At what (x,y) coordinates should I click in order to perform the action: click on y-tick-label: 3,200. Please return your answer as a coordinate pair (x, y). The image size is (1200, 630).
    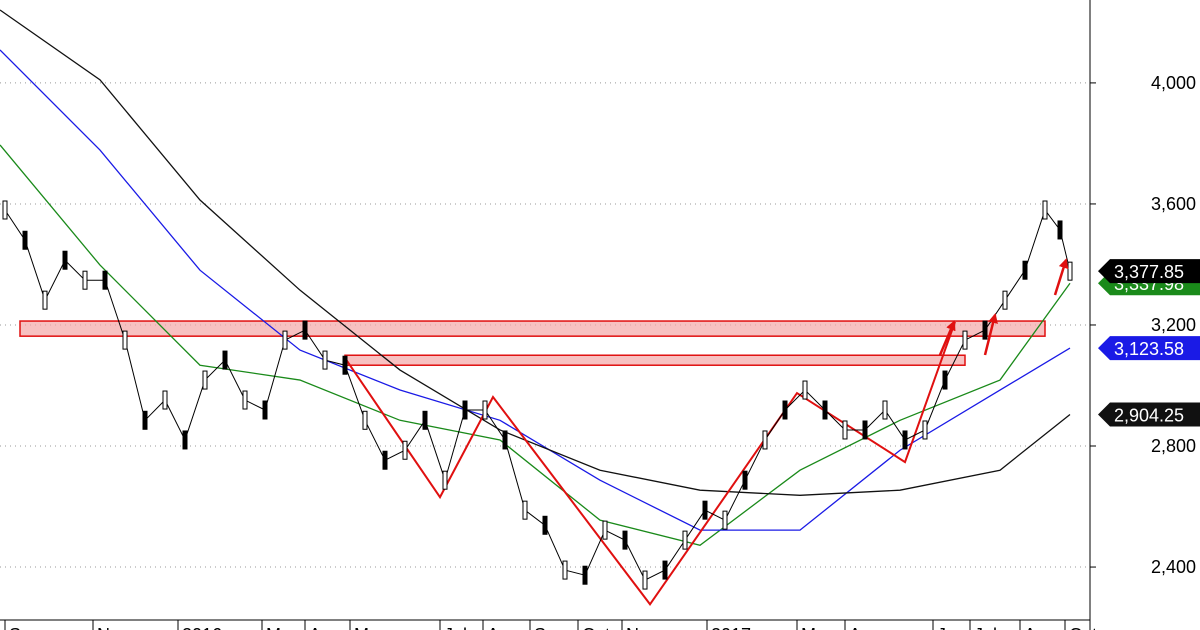
    Looking at the image, I should click on (1173, 325).